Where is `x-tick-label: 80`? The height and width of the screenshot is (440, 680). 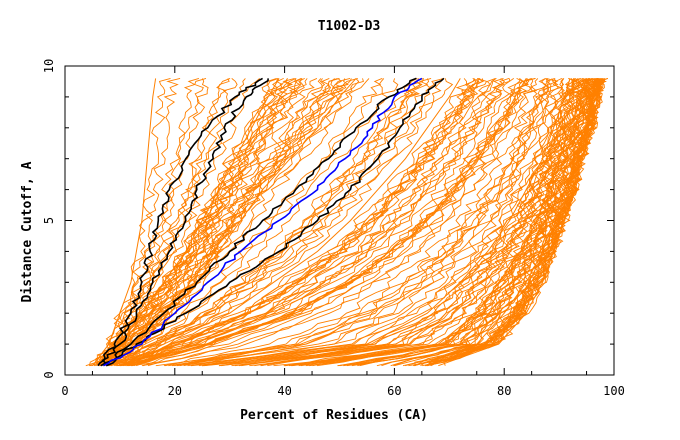
x-tick-label: 80 is located at coordinates (504, 391).